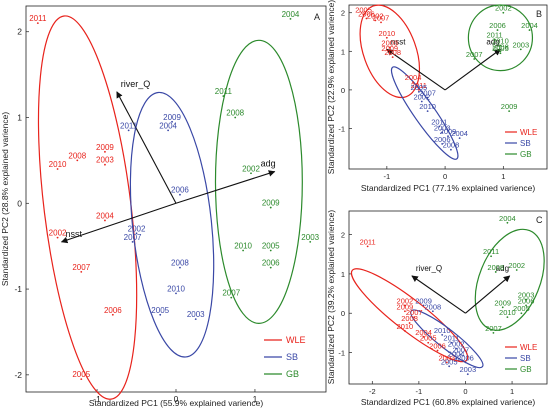 Image resolution: width=550 pixels, height=411 pixels. What do you see at coordinates (105, 160) in the screenshot?
I see `panel-a-point-label-wle: 2003` at bounding box center [105, 160].